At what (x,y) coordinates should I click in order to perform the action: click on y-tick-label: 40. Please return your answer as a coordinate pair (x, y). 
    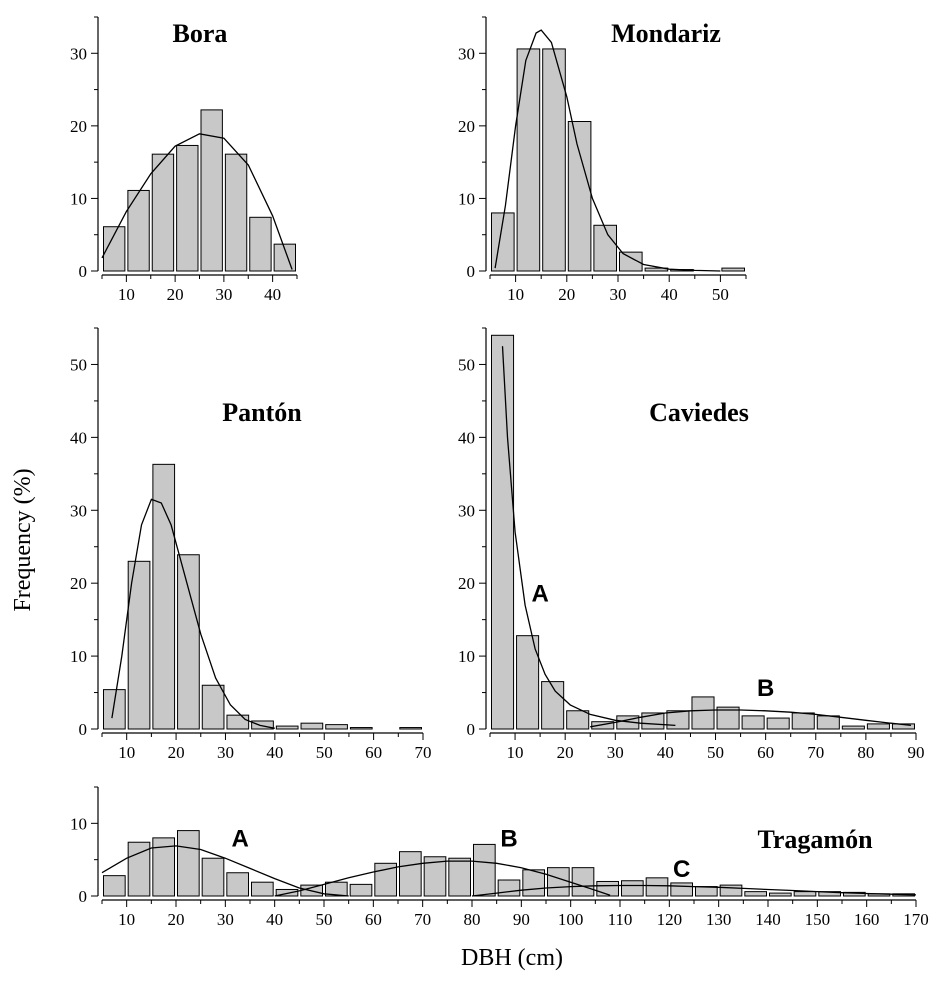
    Looking at the image, I should click on (466, 437).